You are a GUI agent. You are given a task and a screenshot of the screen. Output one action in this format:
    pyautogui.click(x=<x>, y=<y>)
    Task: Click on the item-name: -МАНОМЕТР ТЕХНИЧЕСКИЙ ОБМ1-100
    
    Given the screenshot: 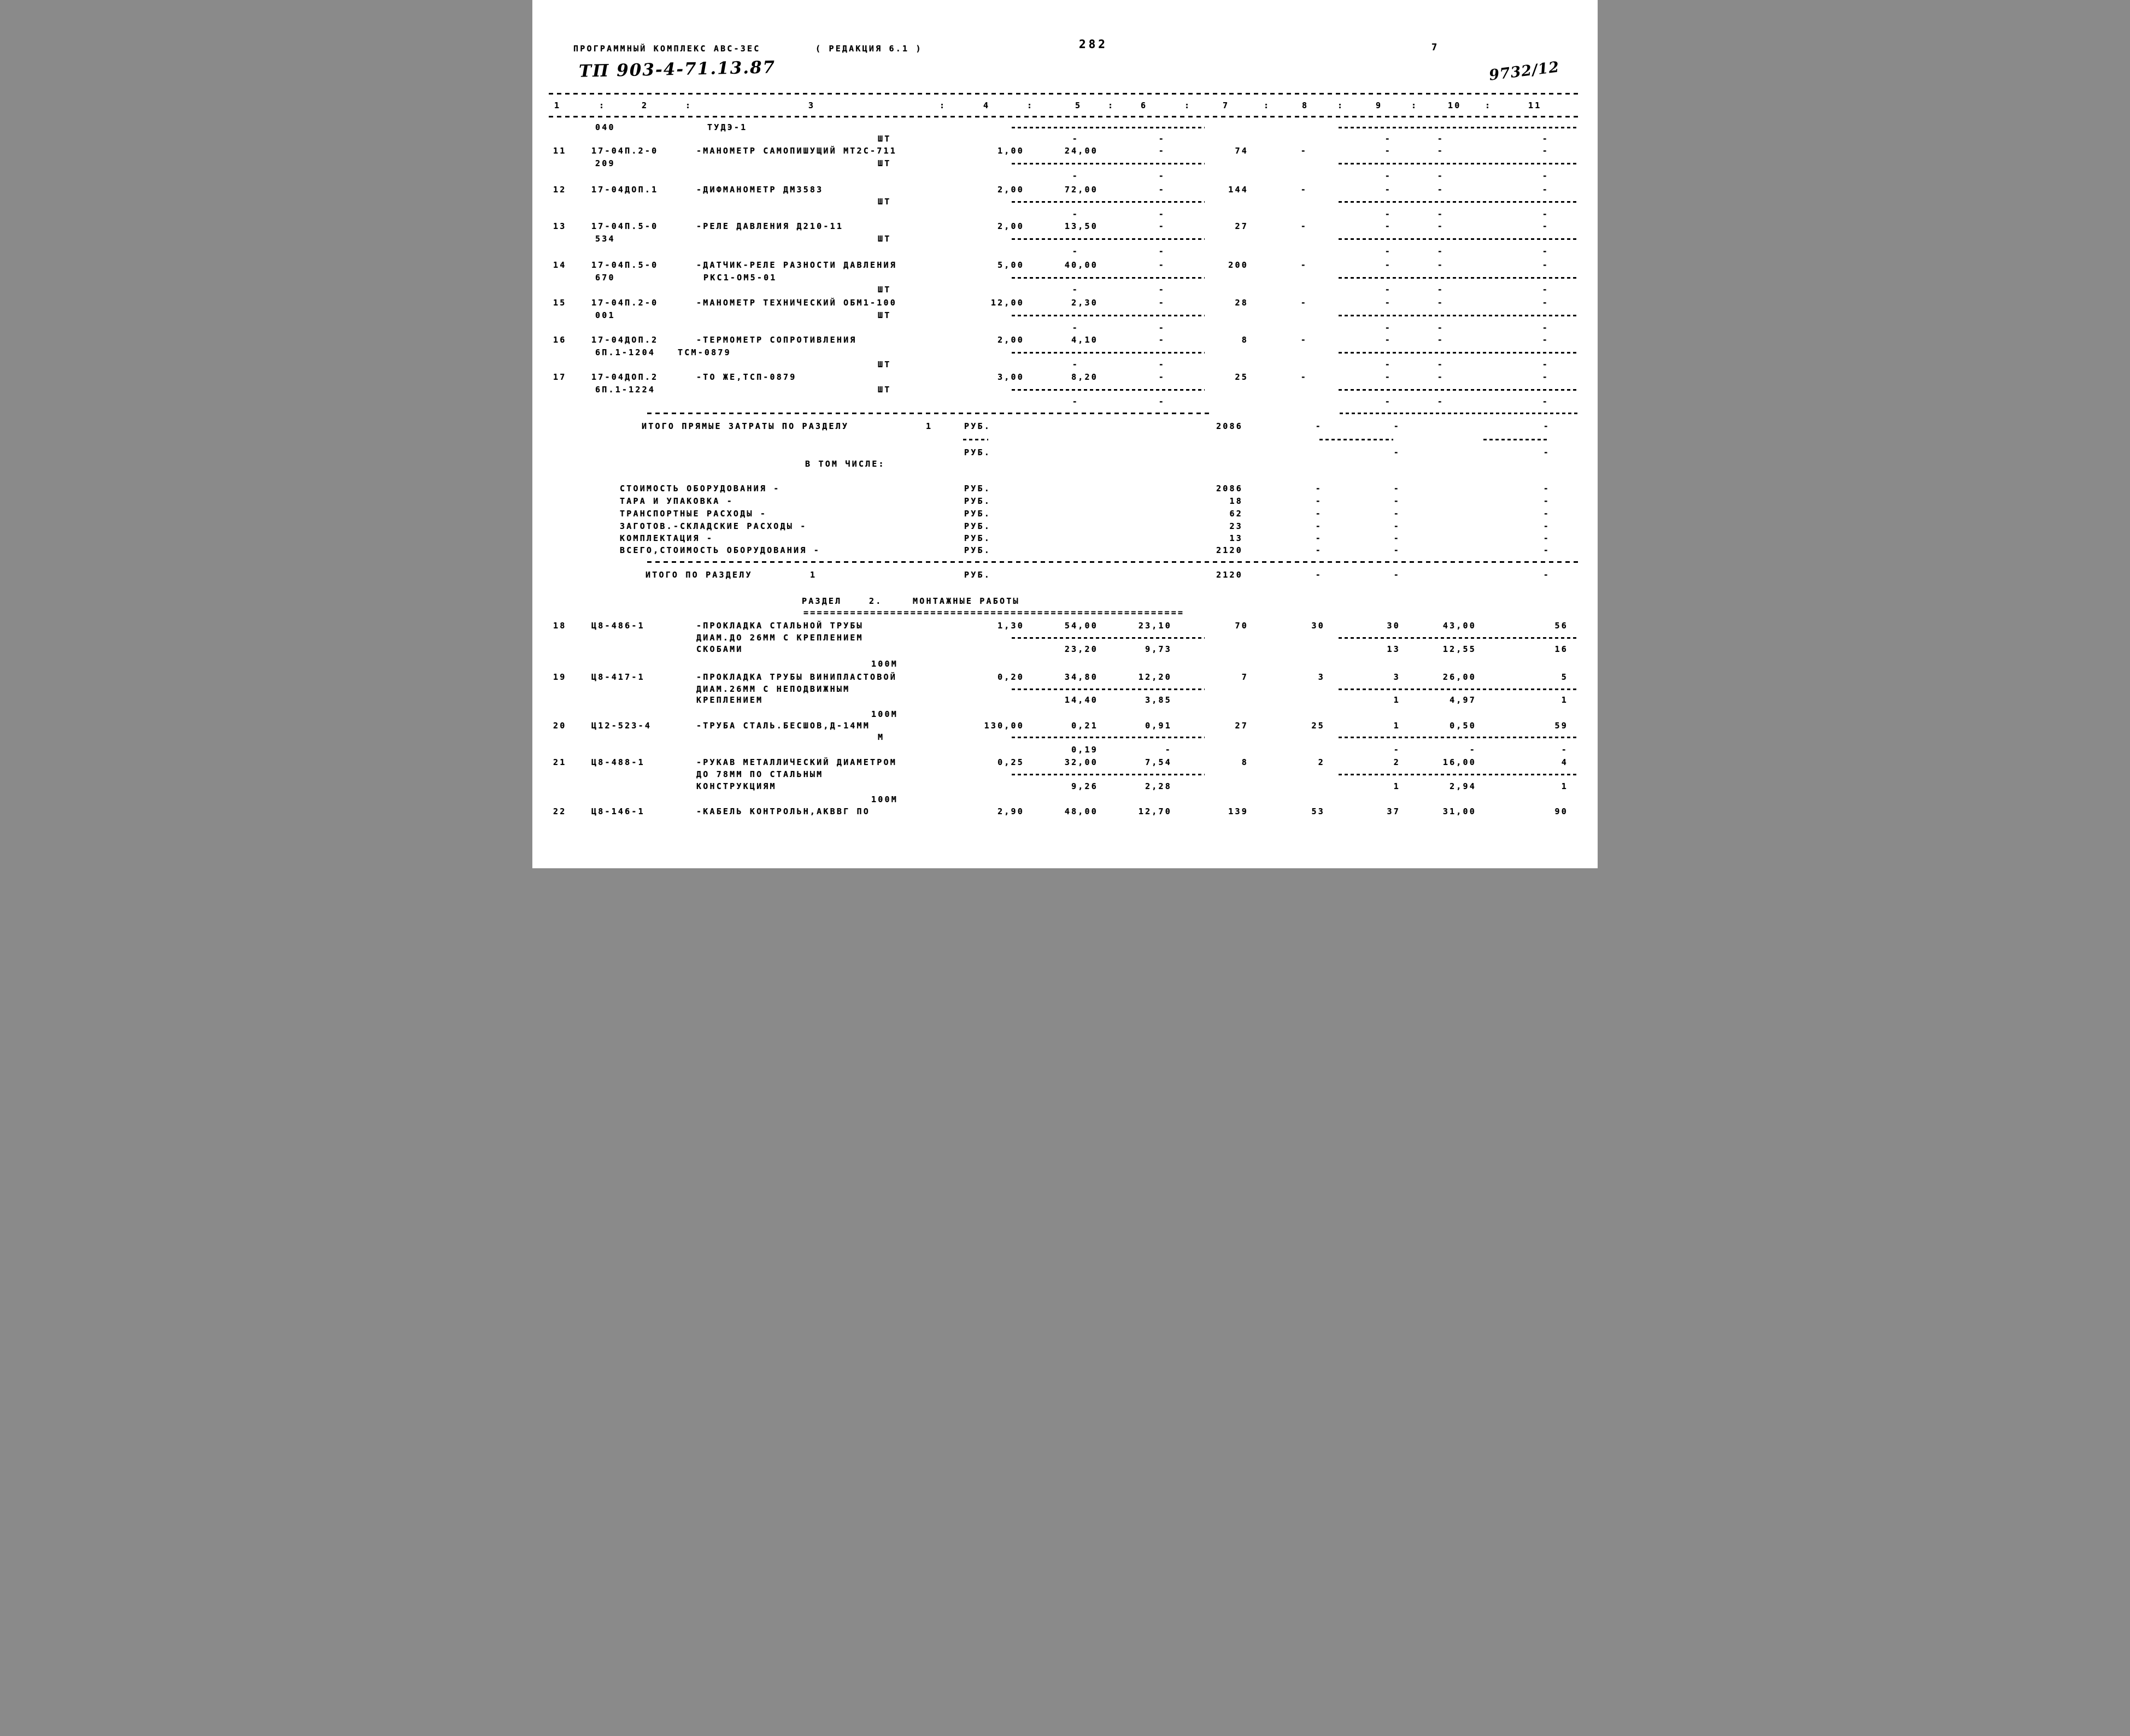 What is the action you would take?
    pyautogui.click(x=796, y=303)
    